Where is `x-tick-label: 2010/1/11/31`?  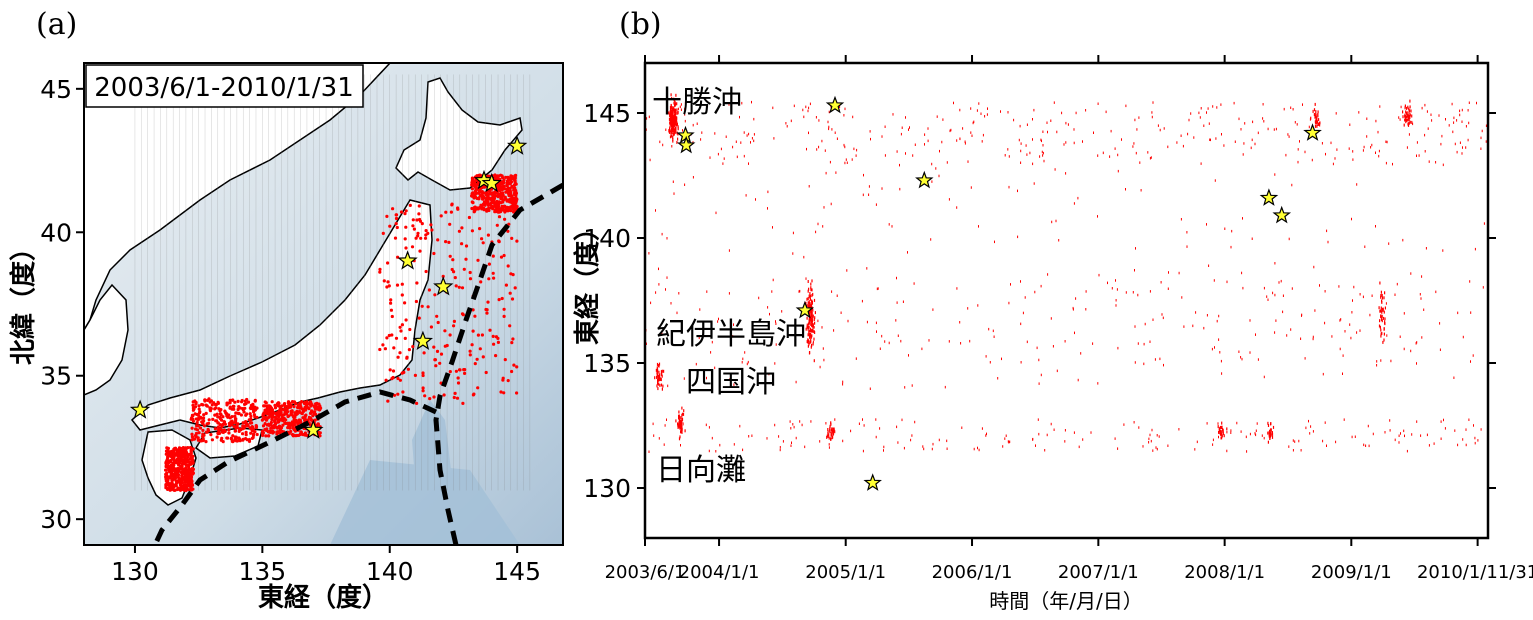 x-tick-label: 2010/1/11/31 is located at coordinates (1475, 572).